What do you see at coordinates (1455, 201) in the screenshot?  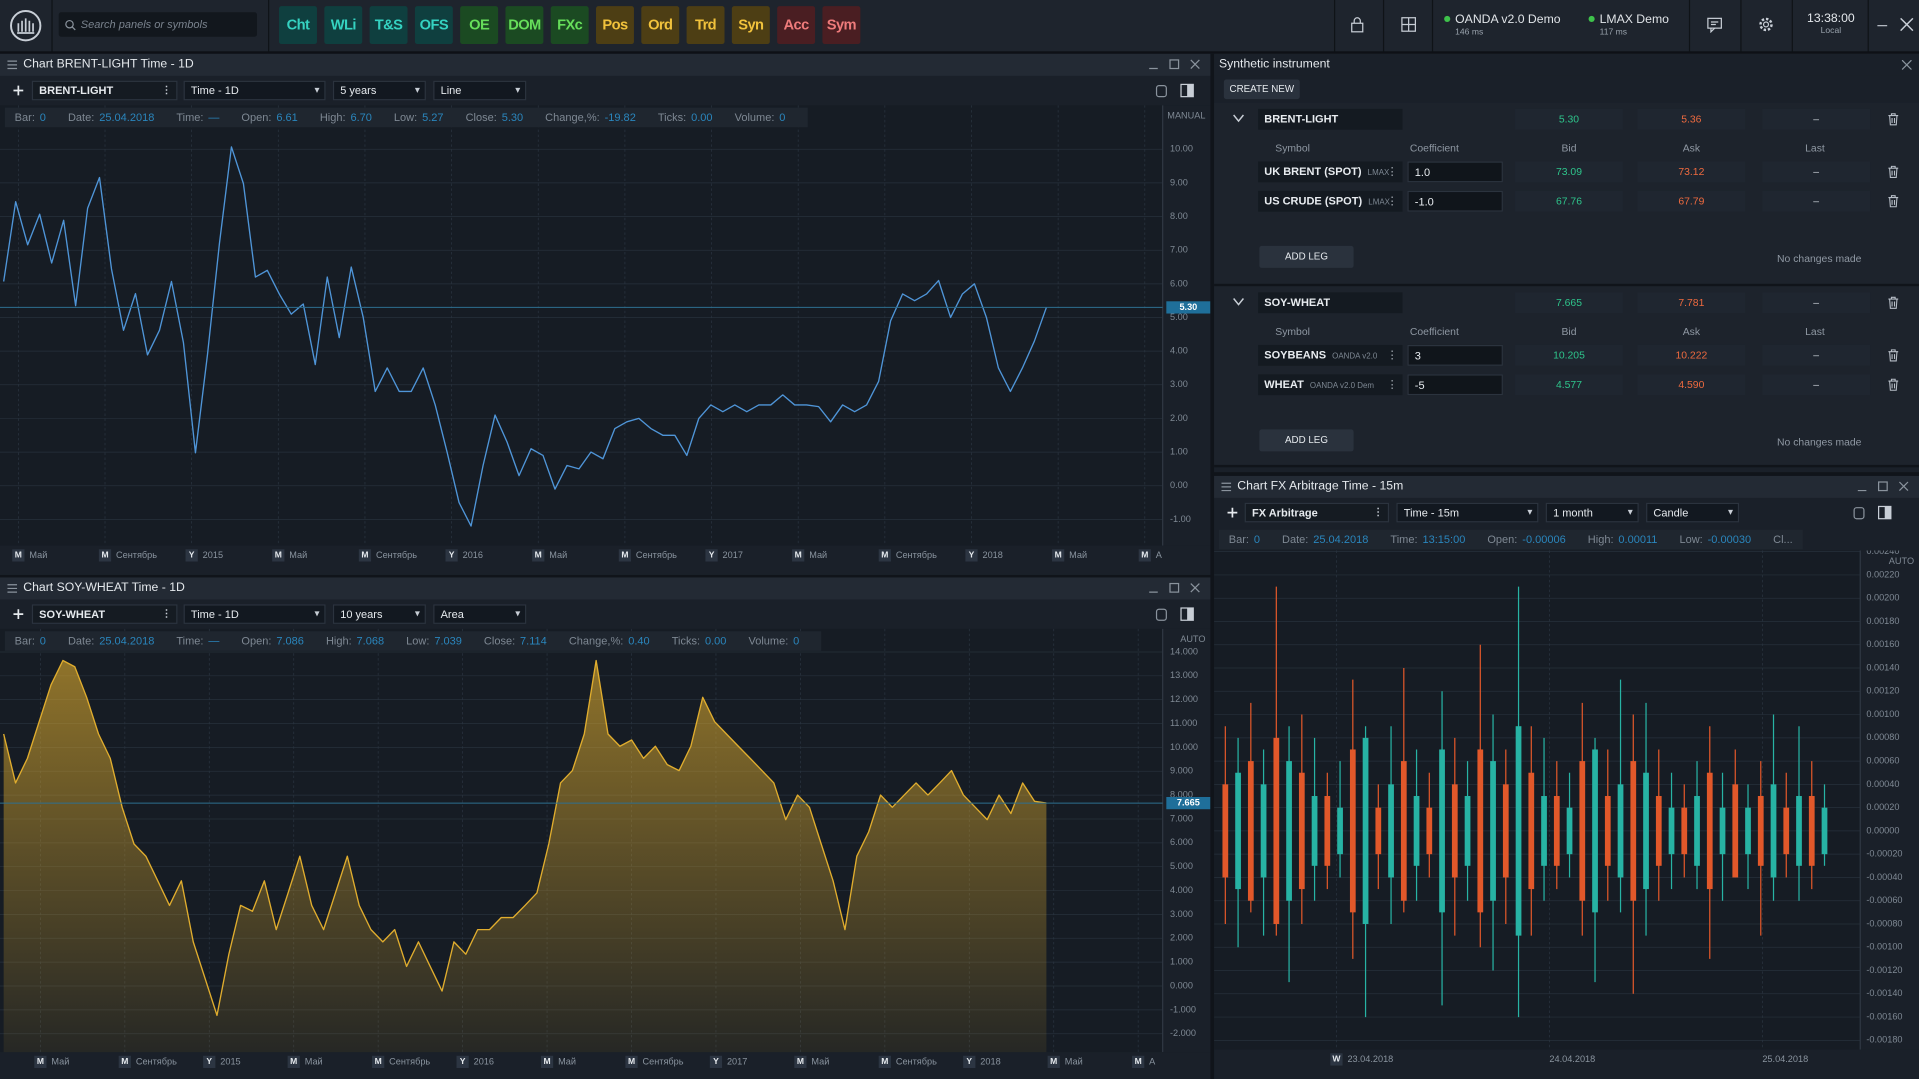 I see `leg-coefficient: -1.0` at bounding box center [1455, 201].